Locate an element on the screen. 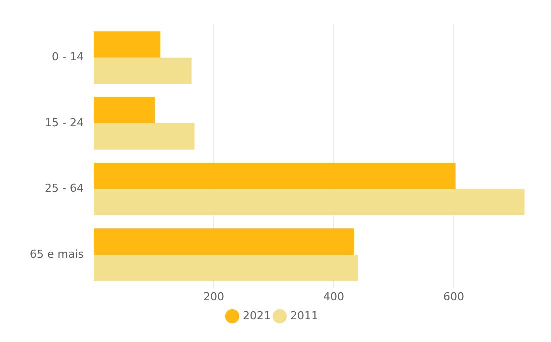 Image resolution: width=551 pixels, height=342 pixels. y-tick-label: 0 - 14 is located at coordinates (68, 57).